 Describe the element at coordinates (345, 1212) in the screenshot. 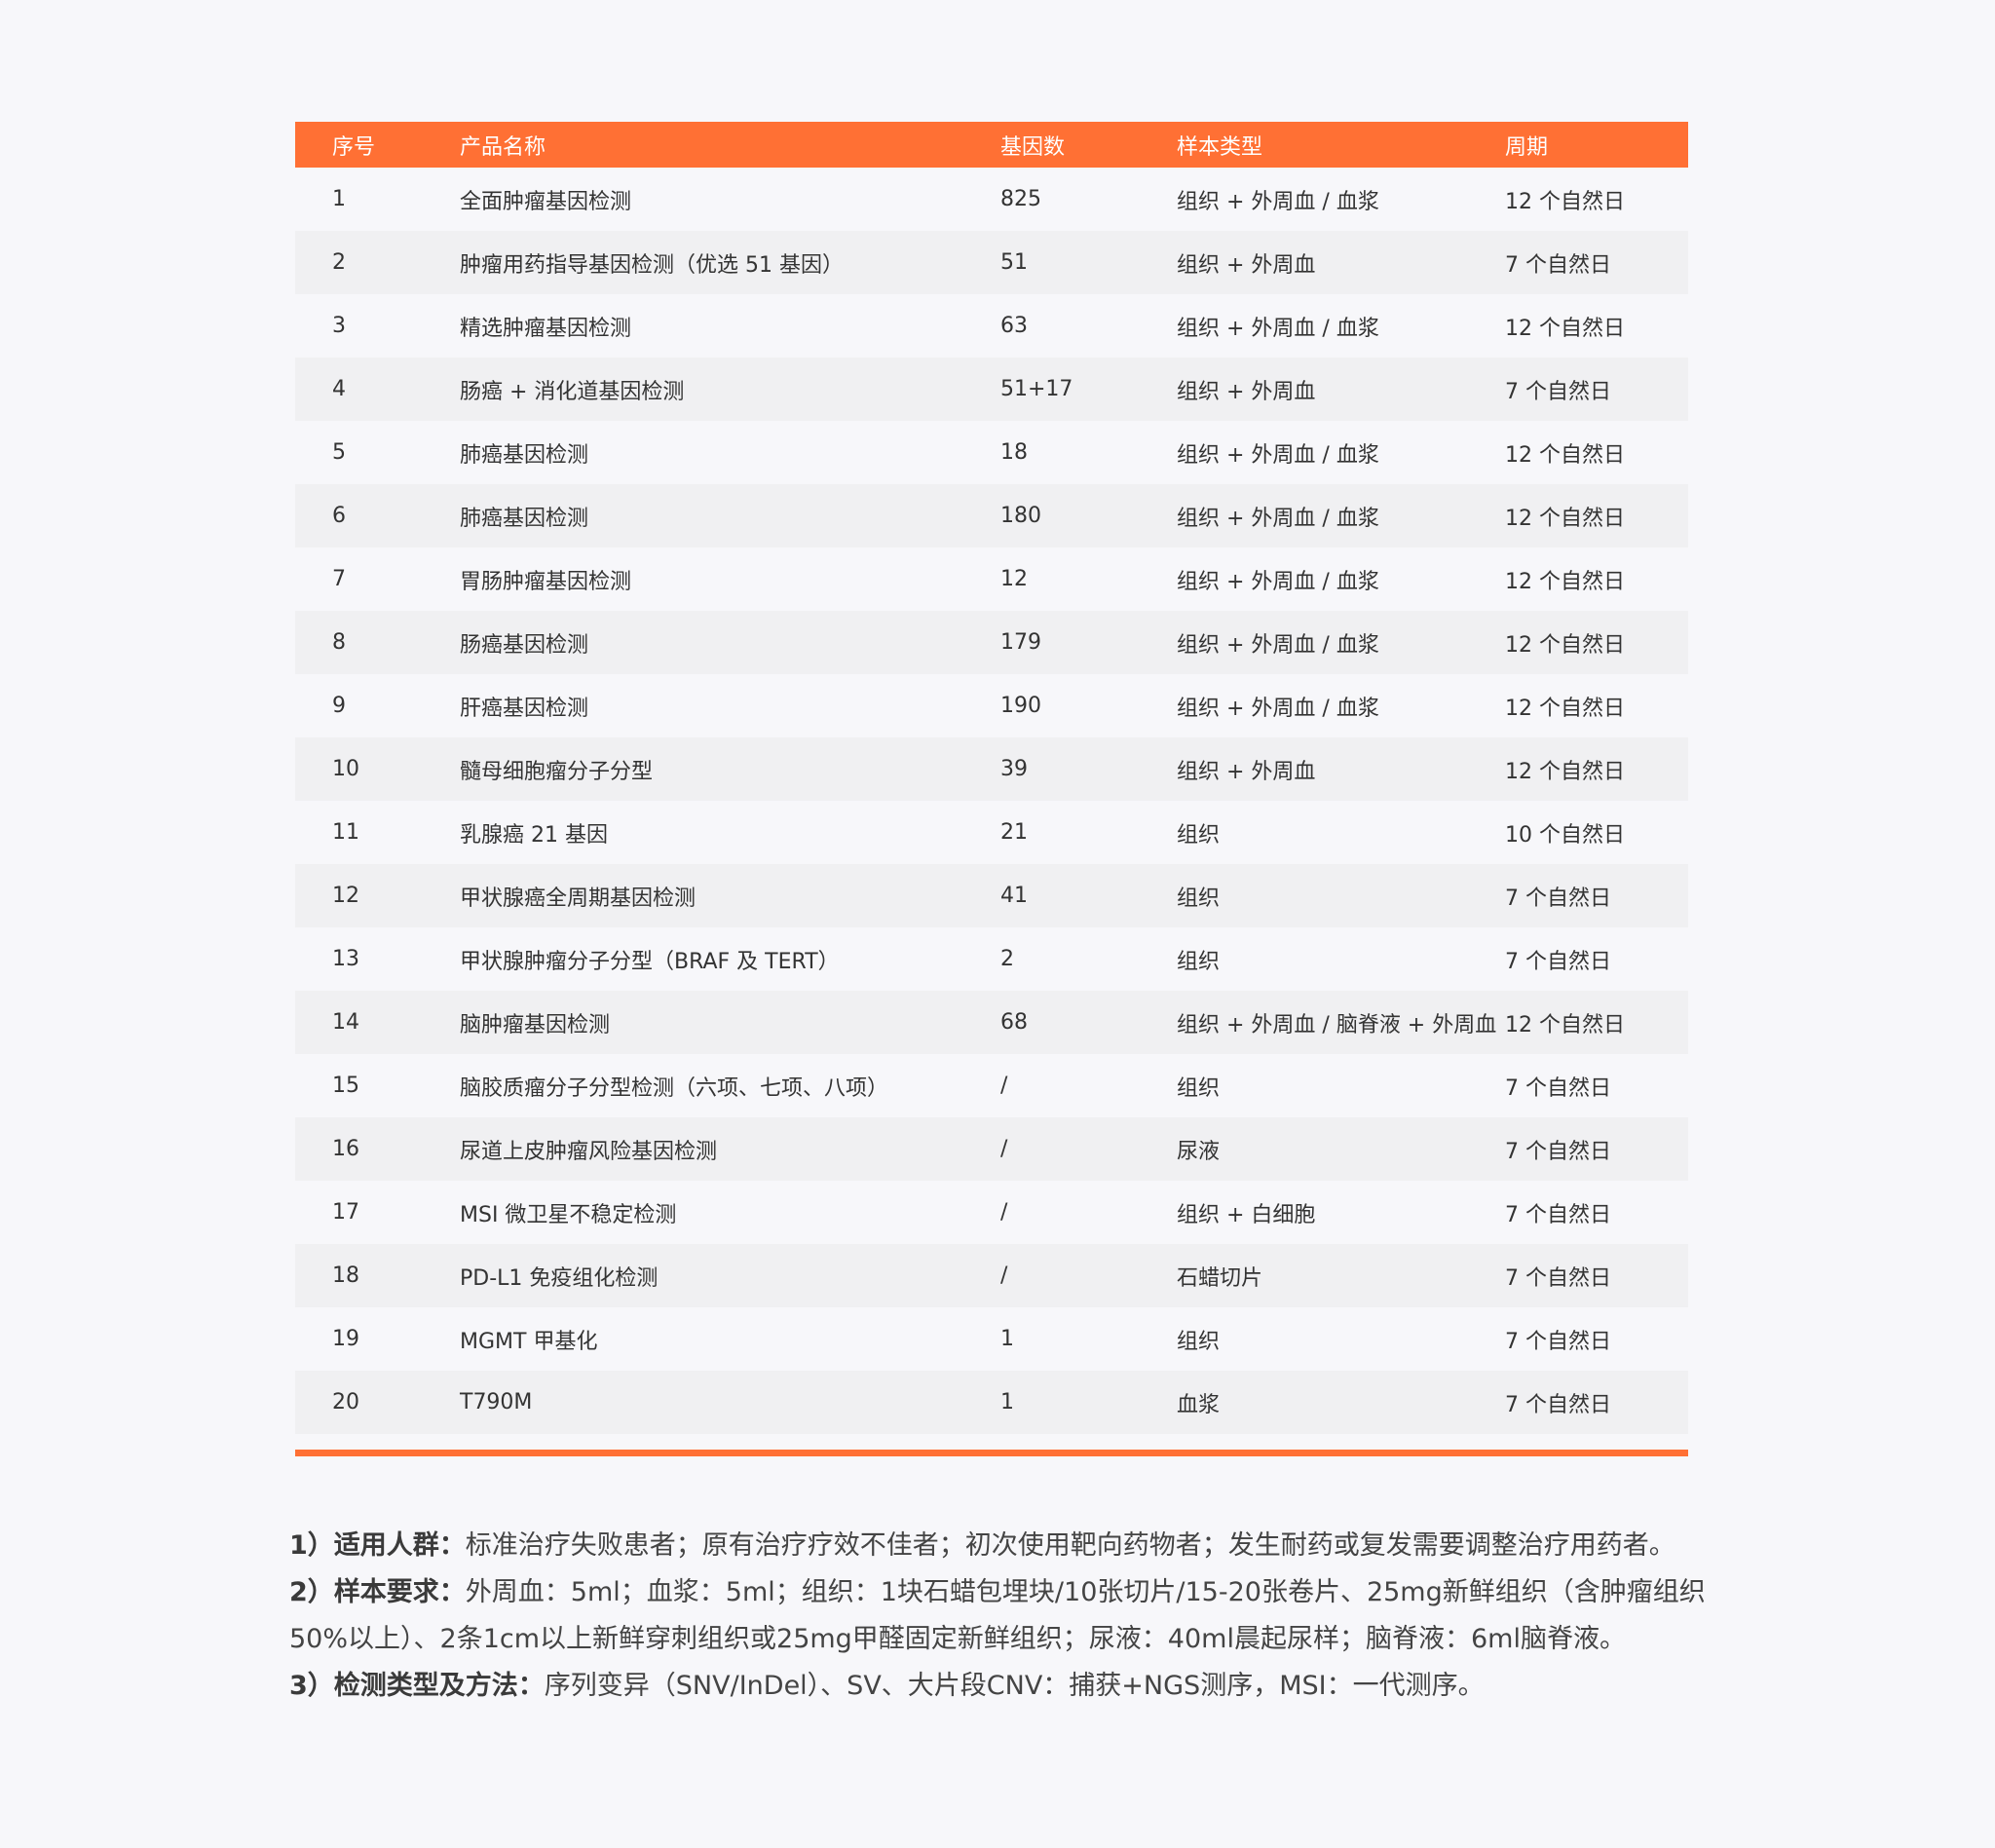

I see `cell-no: 17` at that location.